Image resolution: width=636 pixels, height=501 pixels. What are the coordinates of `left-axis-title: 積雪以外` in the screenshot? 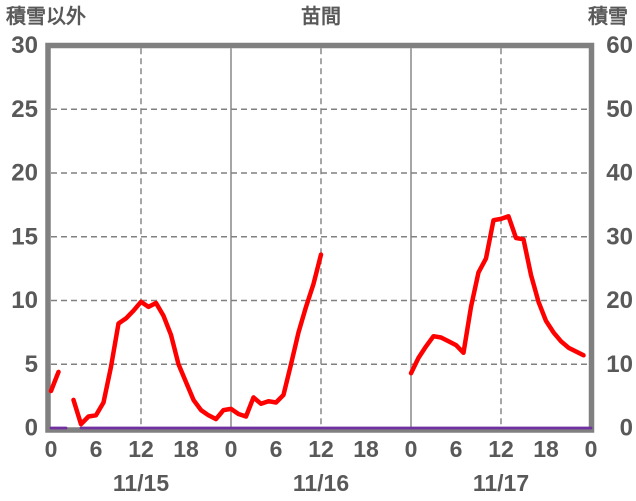 It's located at (46, 17).